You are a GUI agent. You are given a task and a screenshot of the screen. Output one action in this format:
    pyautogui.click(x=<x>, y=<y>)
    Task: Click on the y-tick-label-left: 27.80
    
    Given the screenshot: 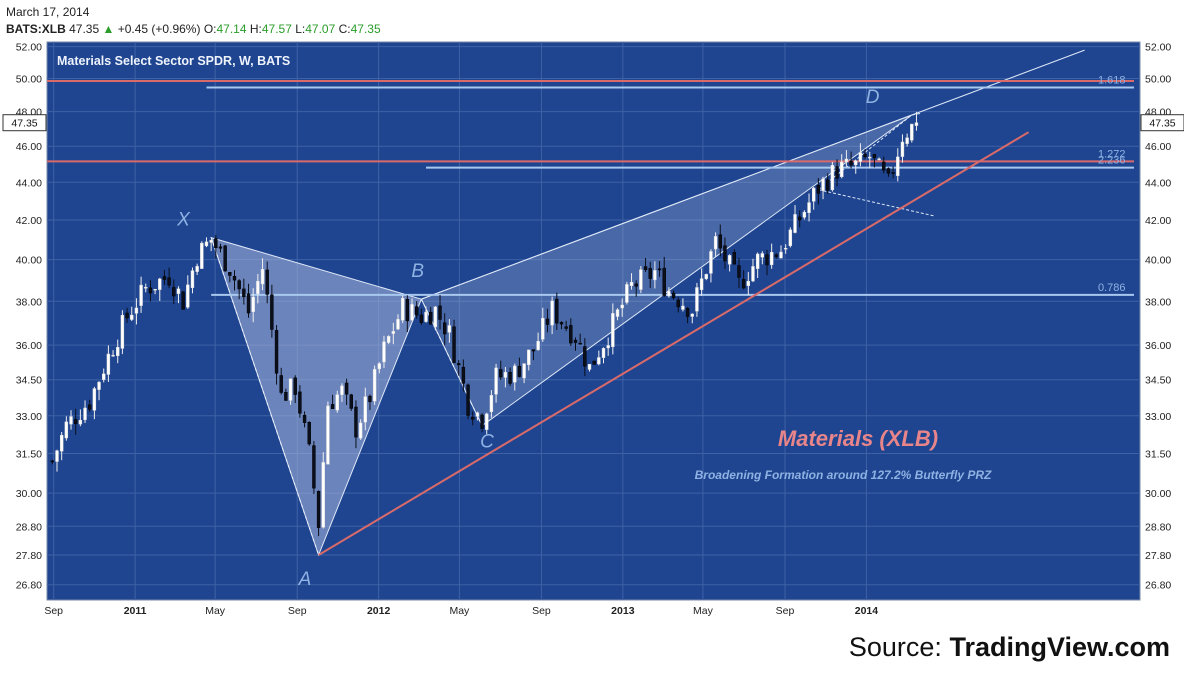 What is the action you would take?
    pyautogui.click(x=29, y=556)
    